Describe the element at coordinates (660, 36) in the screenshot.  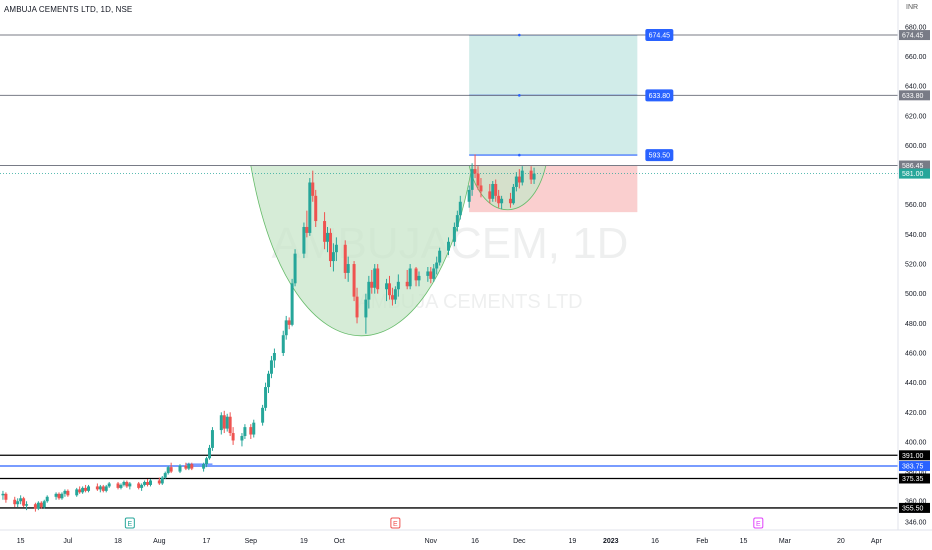
I see `position-tag-674.45: 674.45` at that location.